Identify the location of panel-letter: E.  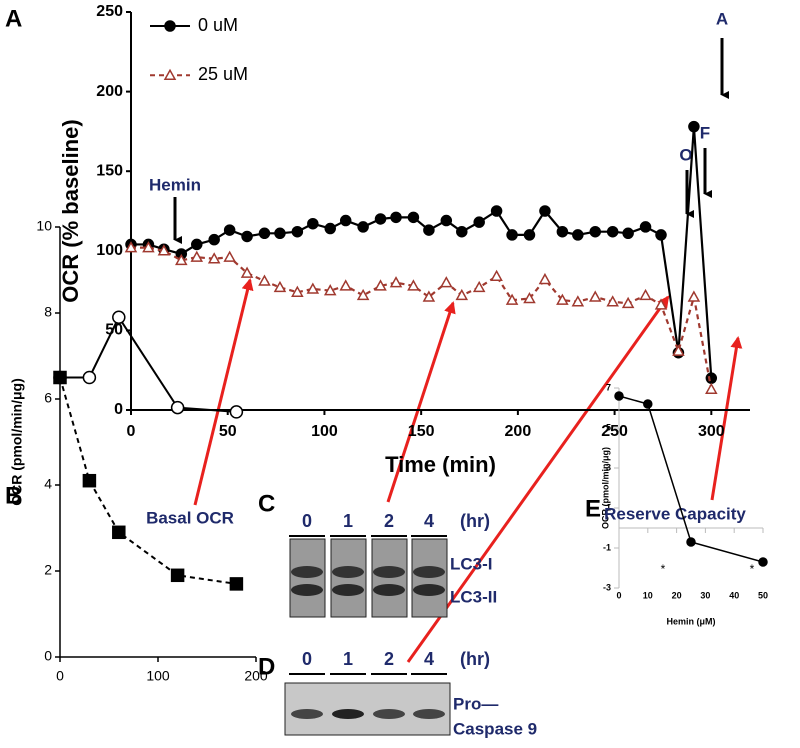
(593, 508).